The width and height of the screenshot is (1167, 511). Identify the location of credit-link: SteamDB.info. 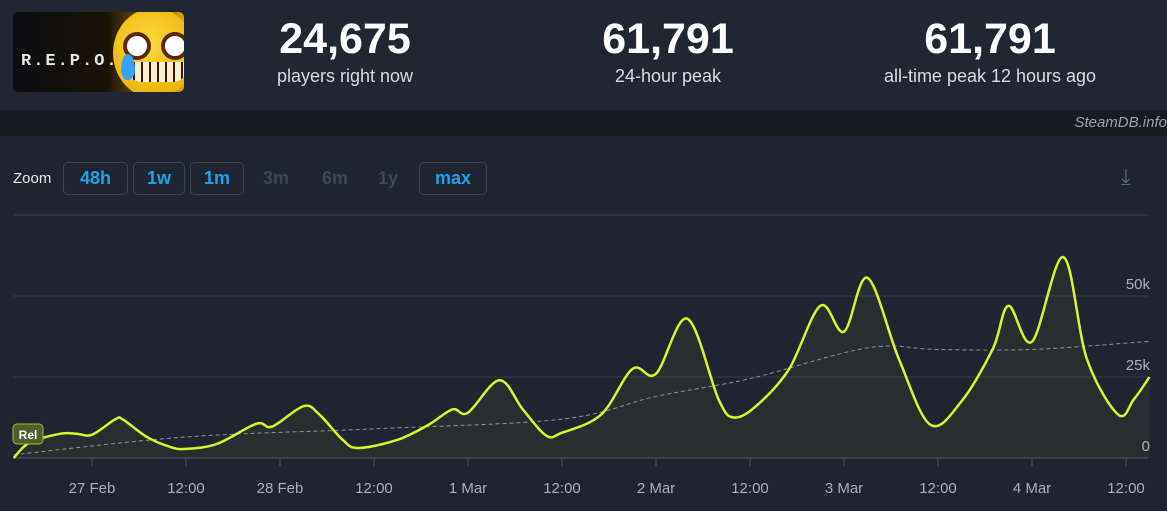
(1120, 122).